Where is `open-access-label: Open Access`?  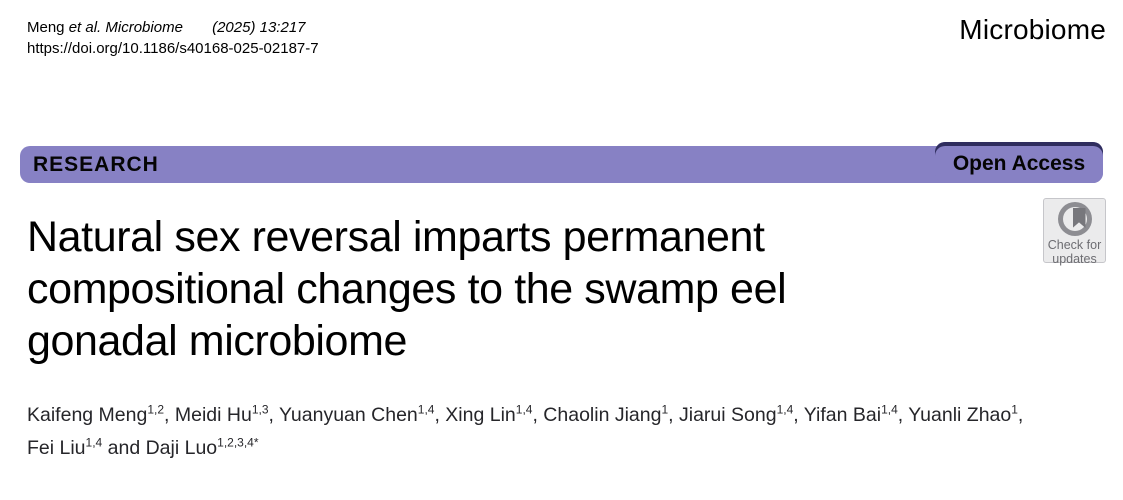
open-access-label: Open Access is located at coordinates (1019, 163).